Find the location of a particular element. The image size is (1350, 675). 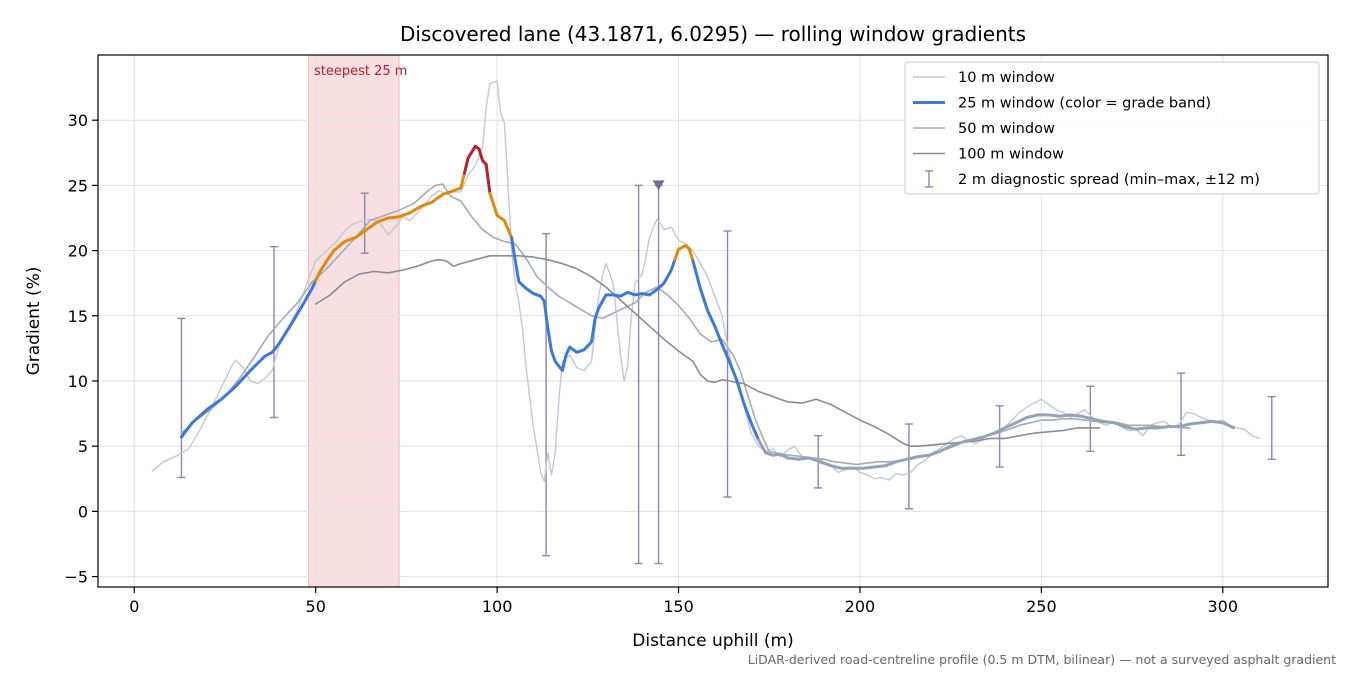

legend-label: 25 m window (color = grade band) is located at coordinates (1084, 104).